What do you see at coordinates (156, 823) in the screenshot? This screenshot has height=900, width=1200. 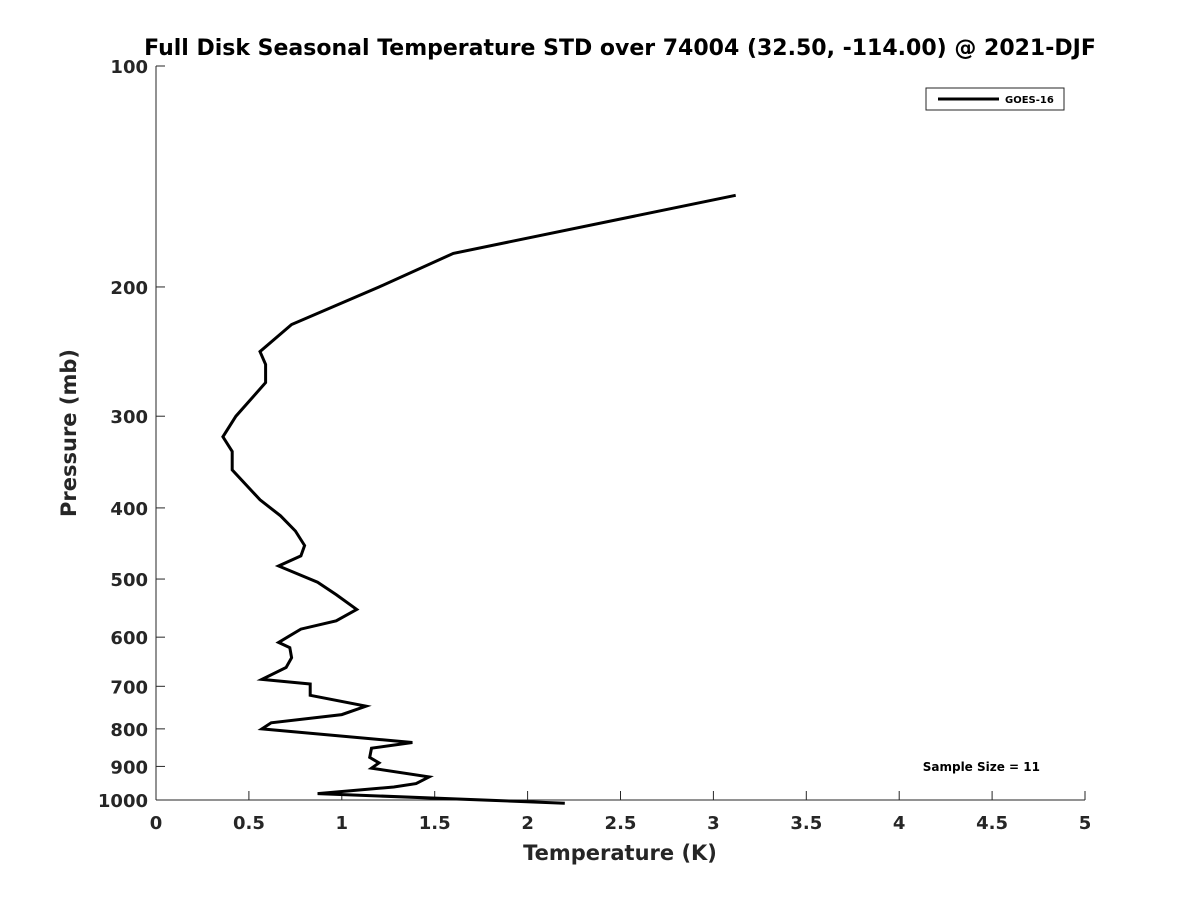 I see `x-tick-label: 0` at bounding box center [156, 823].